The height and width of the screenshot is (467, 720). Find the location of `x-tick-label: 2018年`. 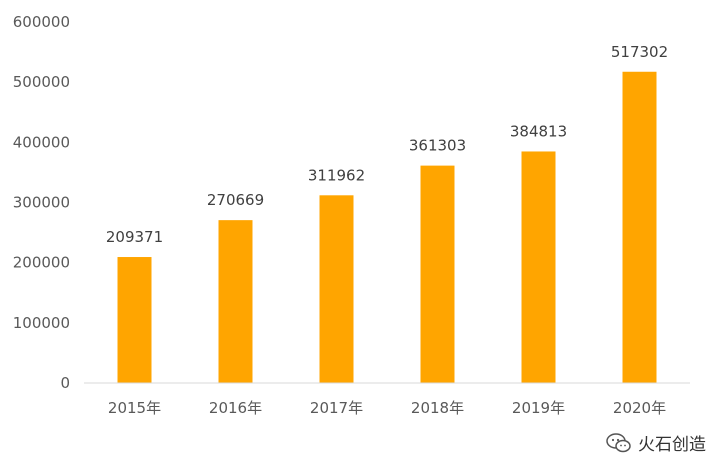

x-tick-label: 2018年 is located at coordinates (437, 408).